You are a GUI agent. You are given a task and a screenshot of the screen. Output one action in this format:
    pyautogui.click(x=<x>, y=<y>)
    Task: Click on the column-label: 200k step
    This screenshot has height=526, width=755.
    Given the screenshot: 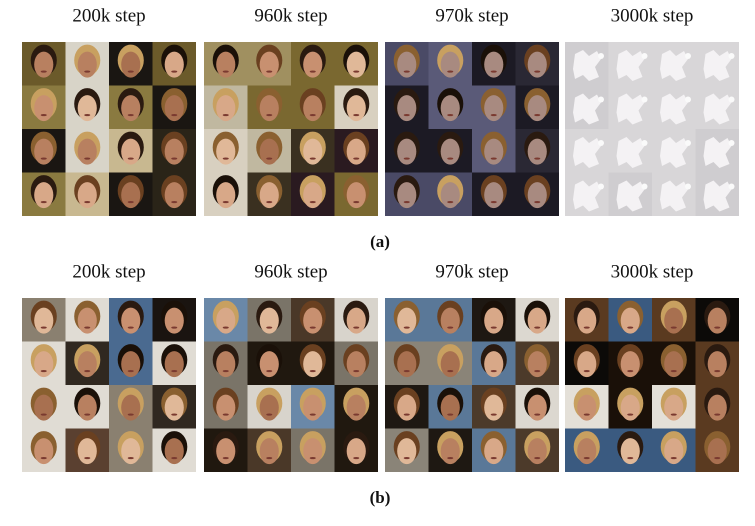 What is the action you would take?
    pyautogui.click(x=108, y=271)
    